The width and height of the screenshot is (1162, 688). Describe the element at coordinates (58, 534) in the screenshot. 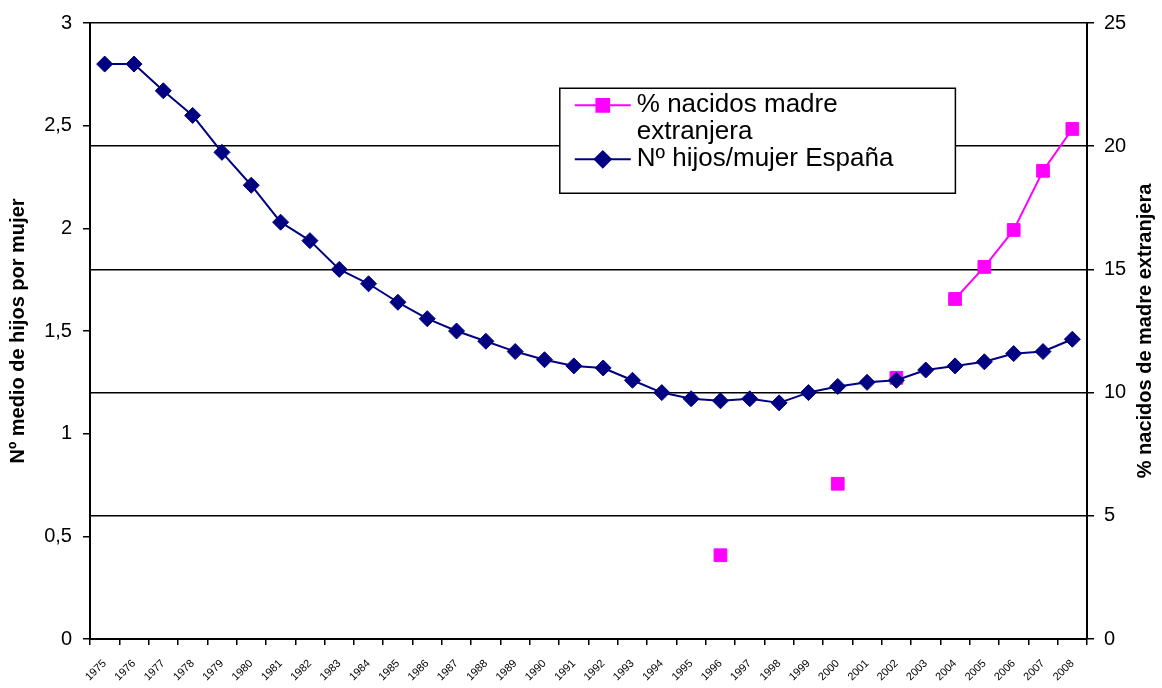

I see `y-tick-label: 0,5` at that location.